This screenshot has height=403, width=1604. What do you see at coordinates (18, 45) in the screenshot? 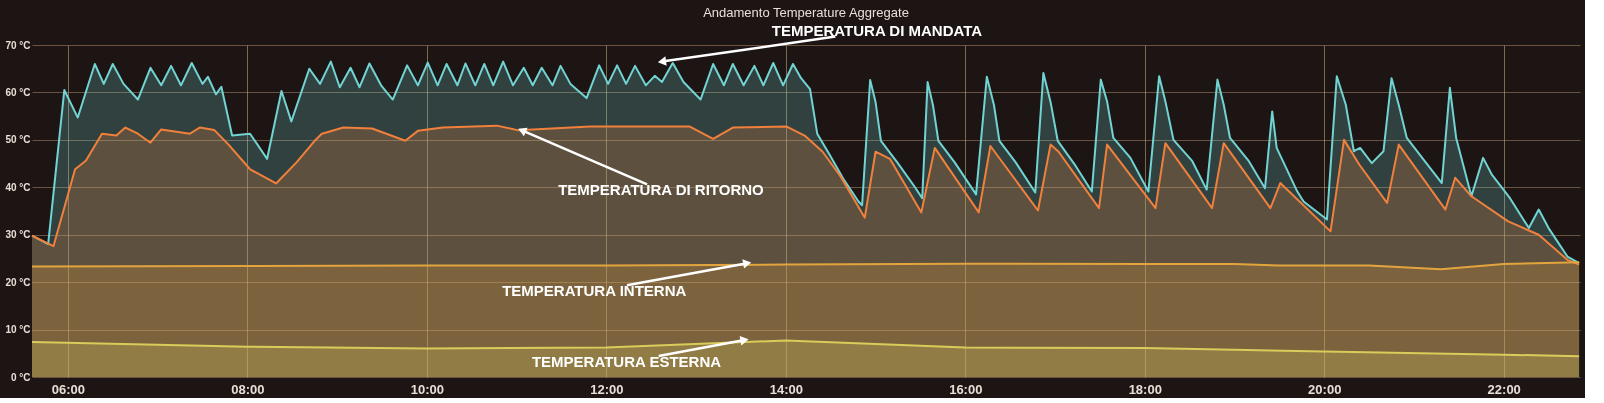
I see `y-tick-label: 70 °C` at bounding box center [18, 45].